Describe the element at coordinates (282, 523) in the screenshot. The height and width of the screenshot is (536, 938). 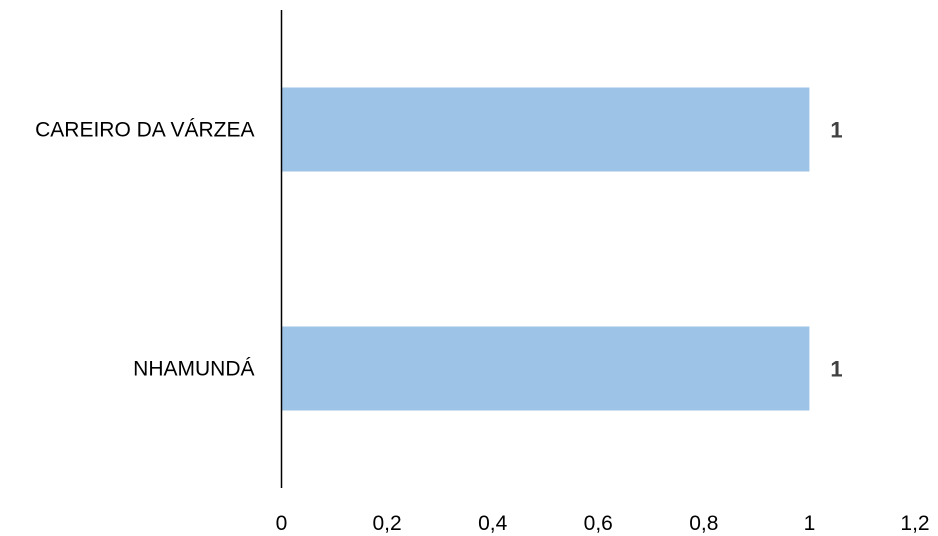
I see `x-tick-label-0: 0` at that location.